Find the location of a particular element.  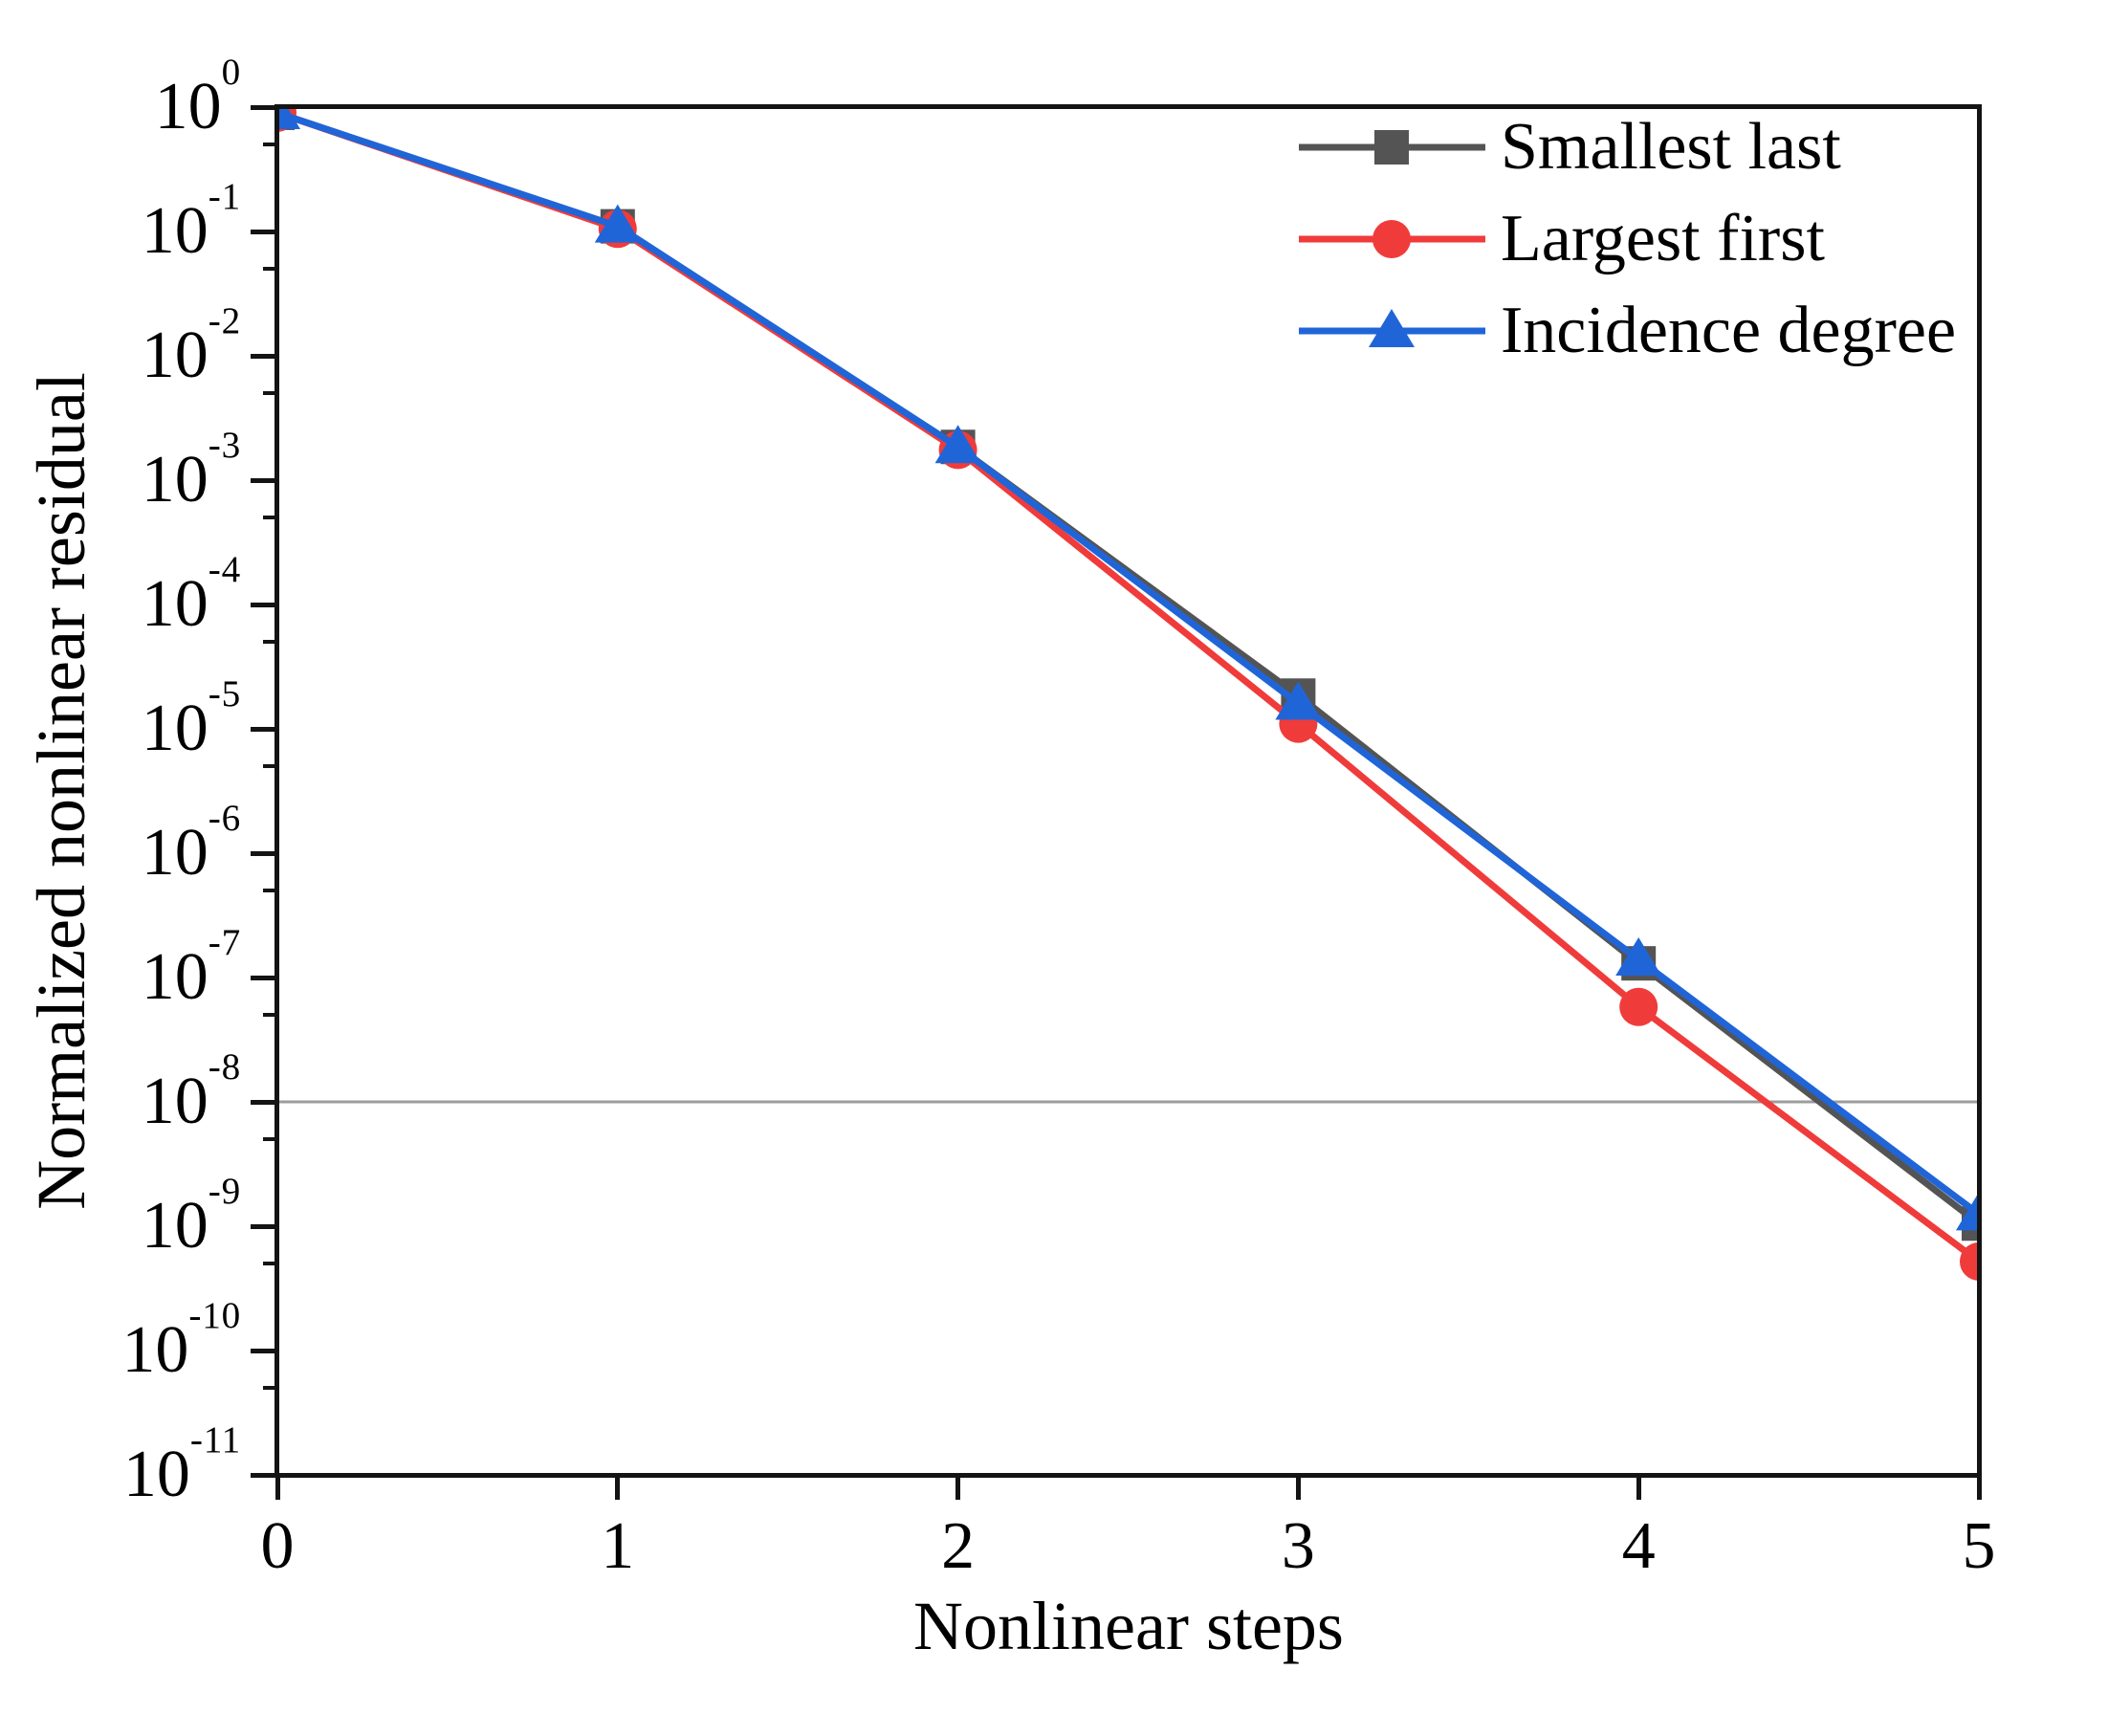

y-tick-label: 10⁻⁶ is located at coordinates (191, 844).